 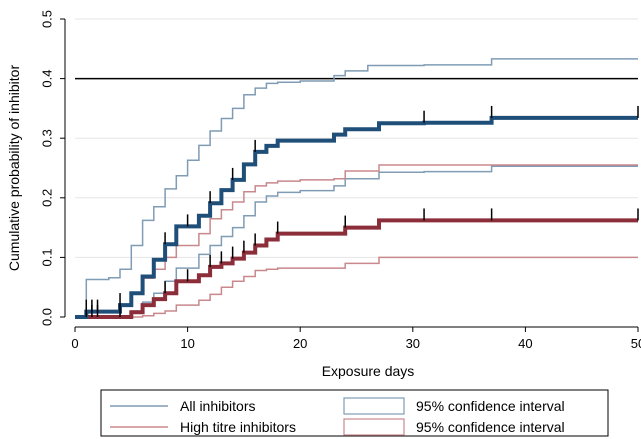 I want to click on x-tick-label: 40, so click(x=525, y=343).